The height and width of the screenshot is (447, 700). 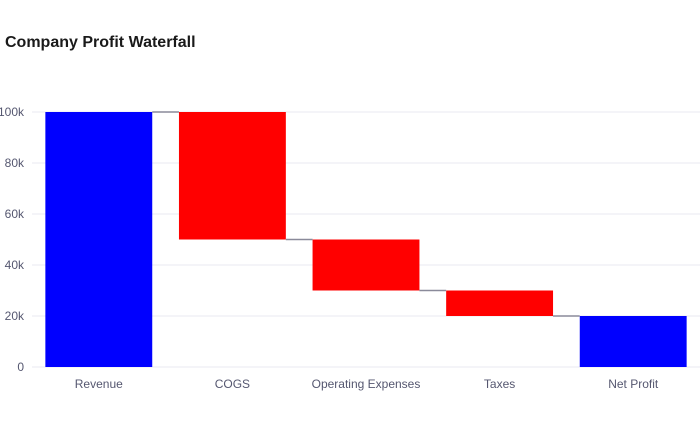 I want to click on x-tick-label: Revenue, so click(x=99, y=384).